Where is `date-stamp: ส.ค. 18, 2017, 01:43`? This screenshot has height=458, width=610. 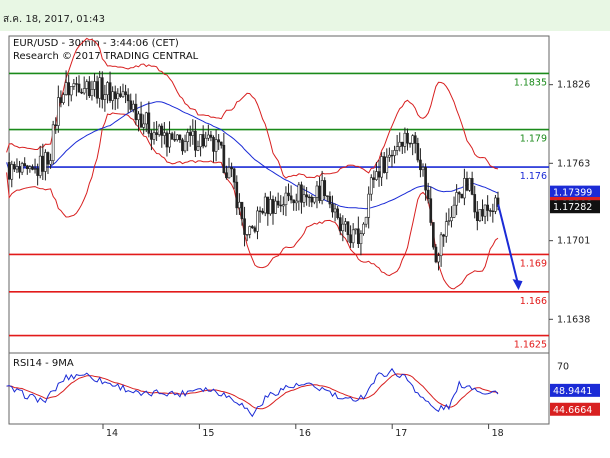 date-stamp: ส.ค. 18, 2017, 01:43 is located at coordinates (54, 19).